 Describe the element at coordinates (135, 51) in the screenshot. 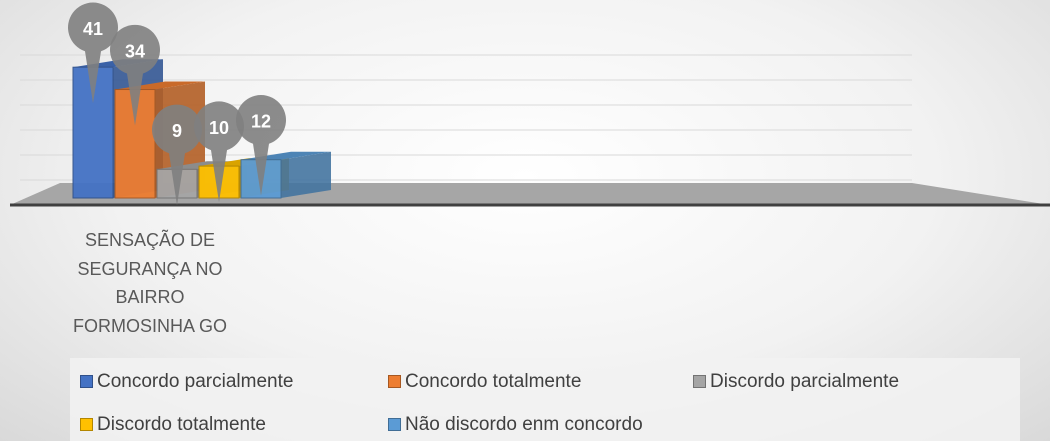

I see `data-label: 34` at that location.